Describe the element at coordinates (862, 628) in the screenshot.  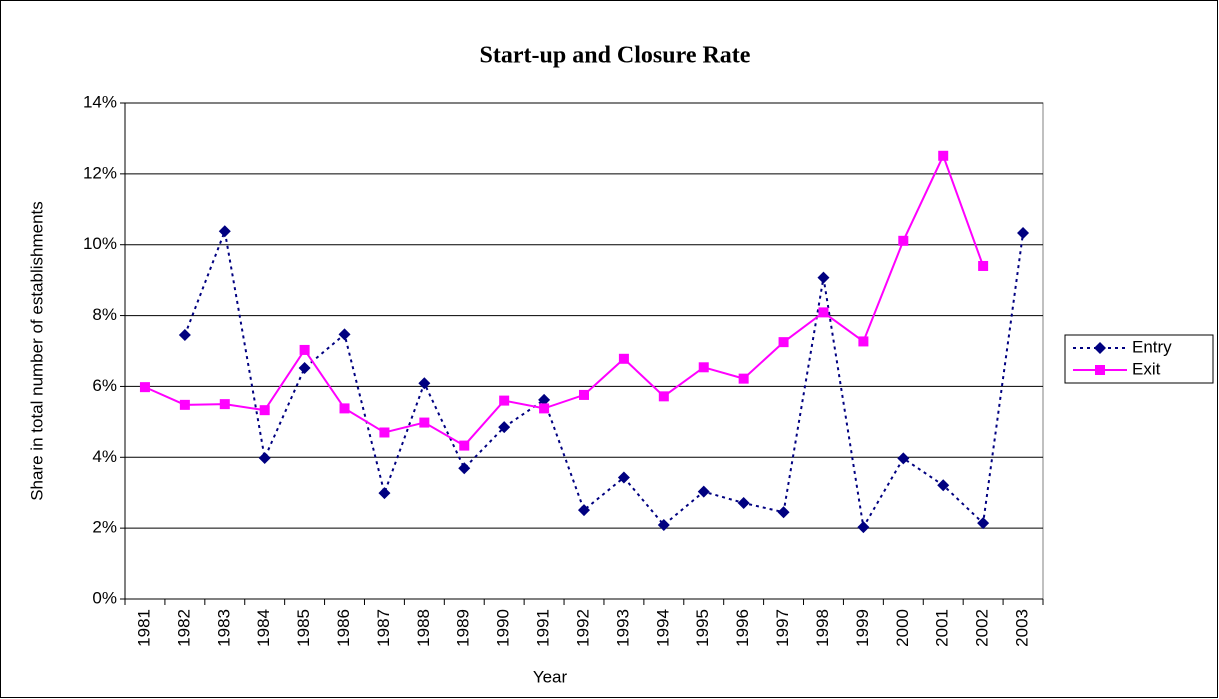
I see `x-tick-label: 1999` at that location.